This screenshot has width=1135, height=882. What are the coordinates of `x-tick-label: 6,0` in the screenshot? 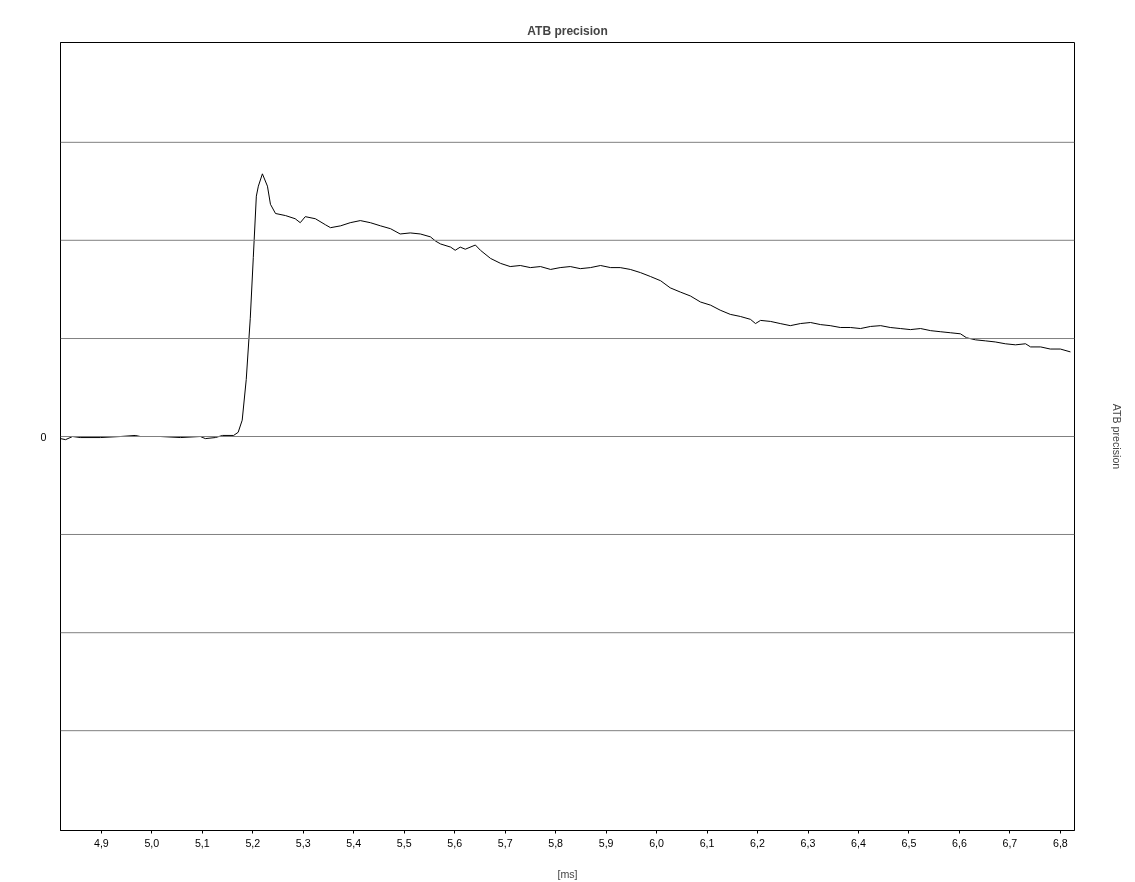 It's located at (657, 842).